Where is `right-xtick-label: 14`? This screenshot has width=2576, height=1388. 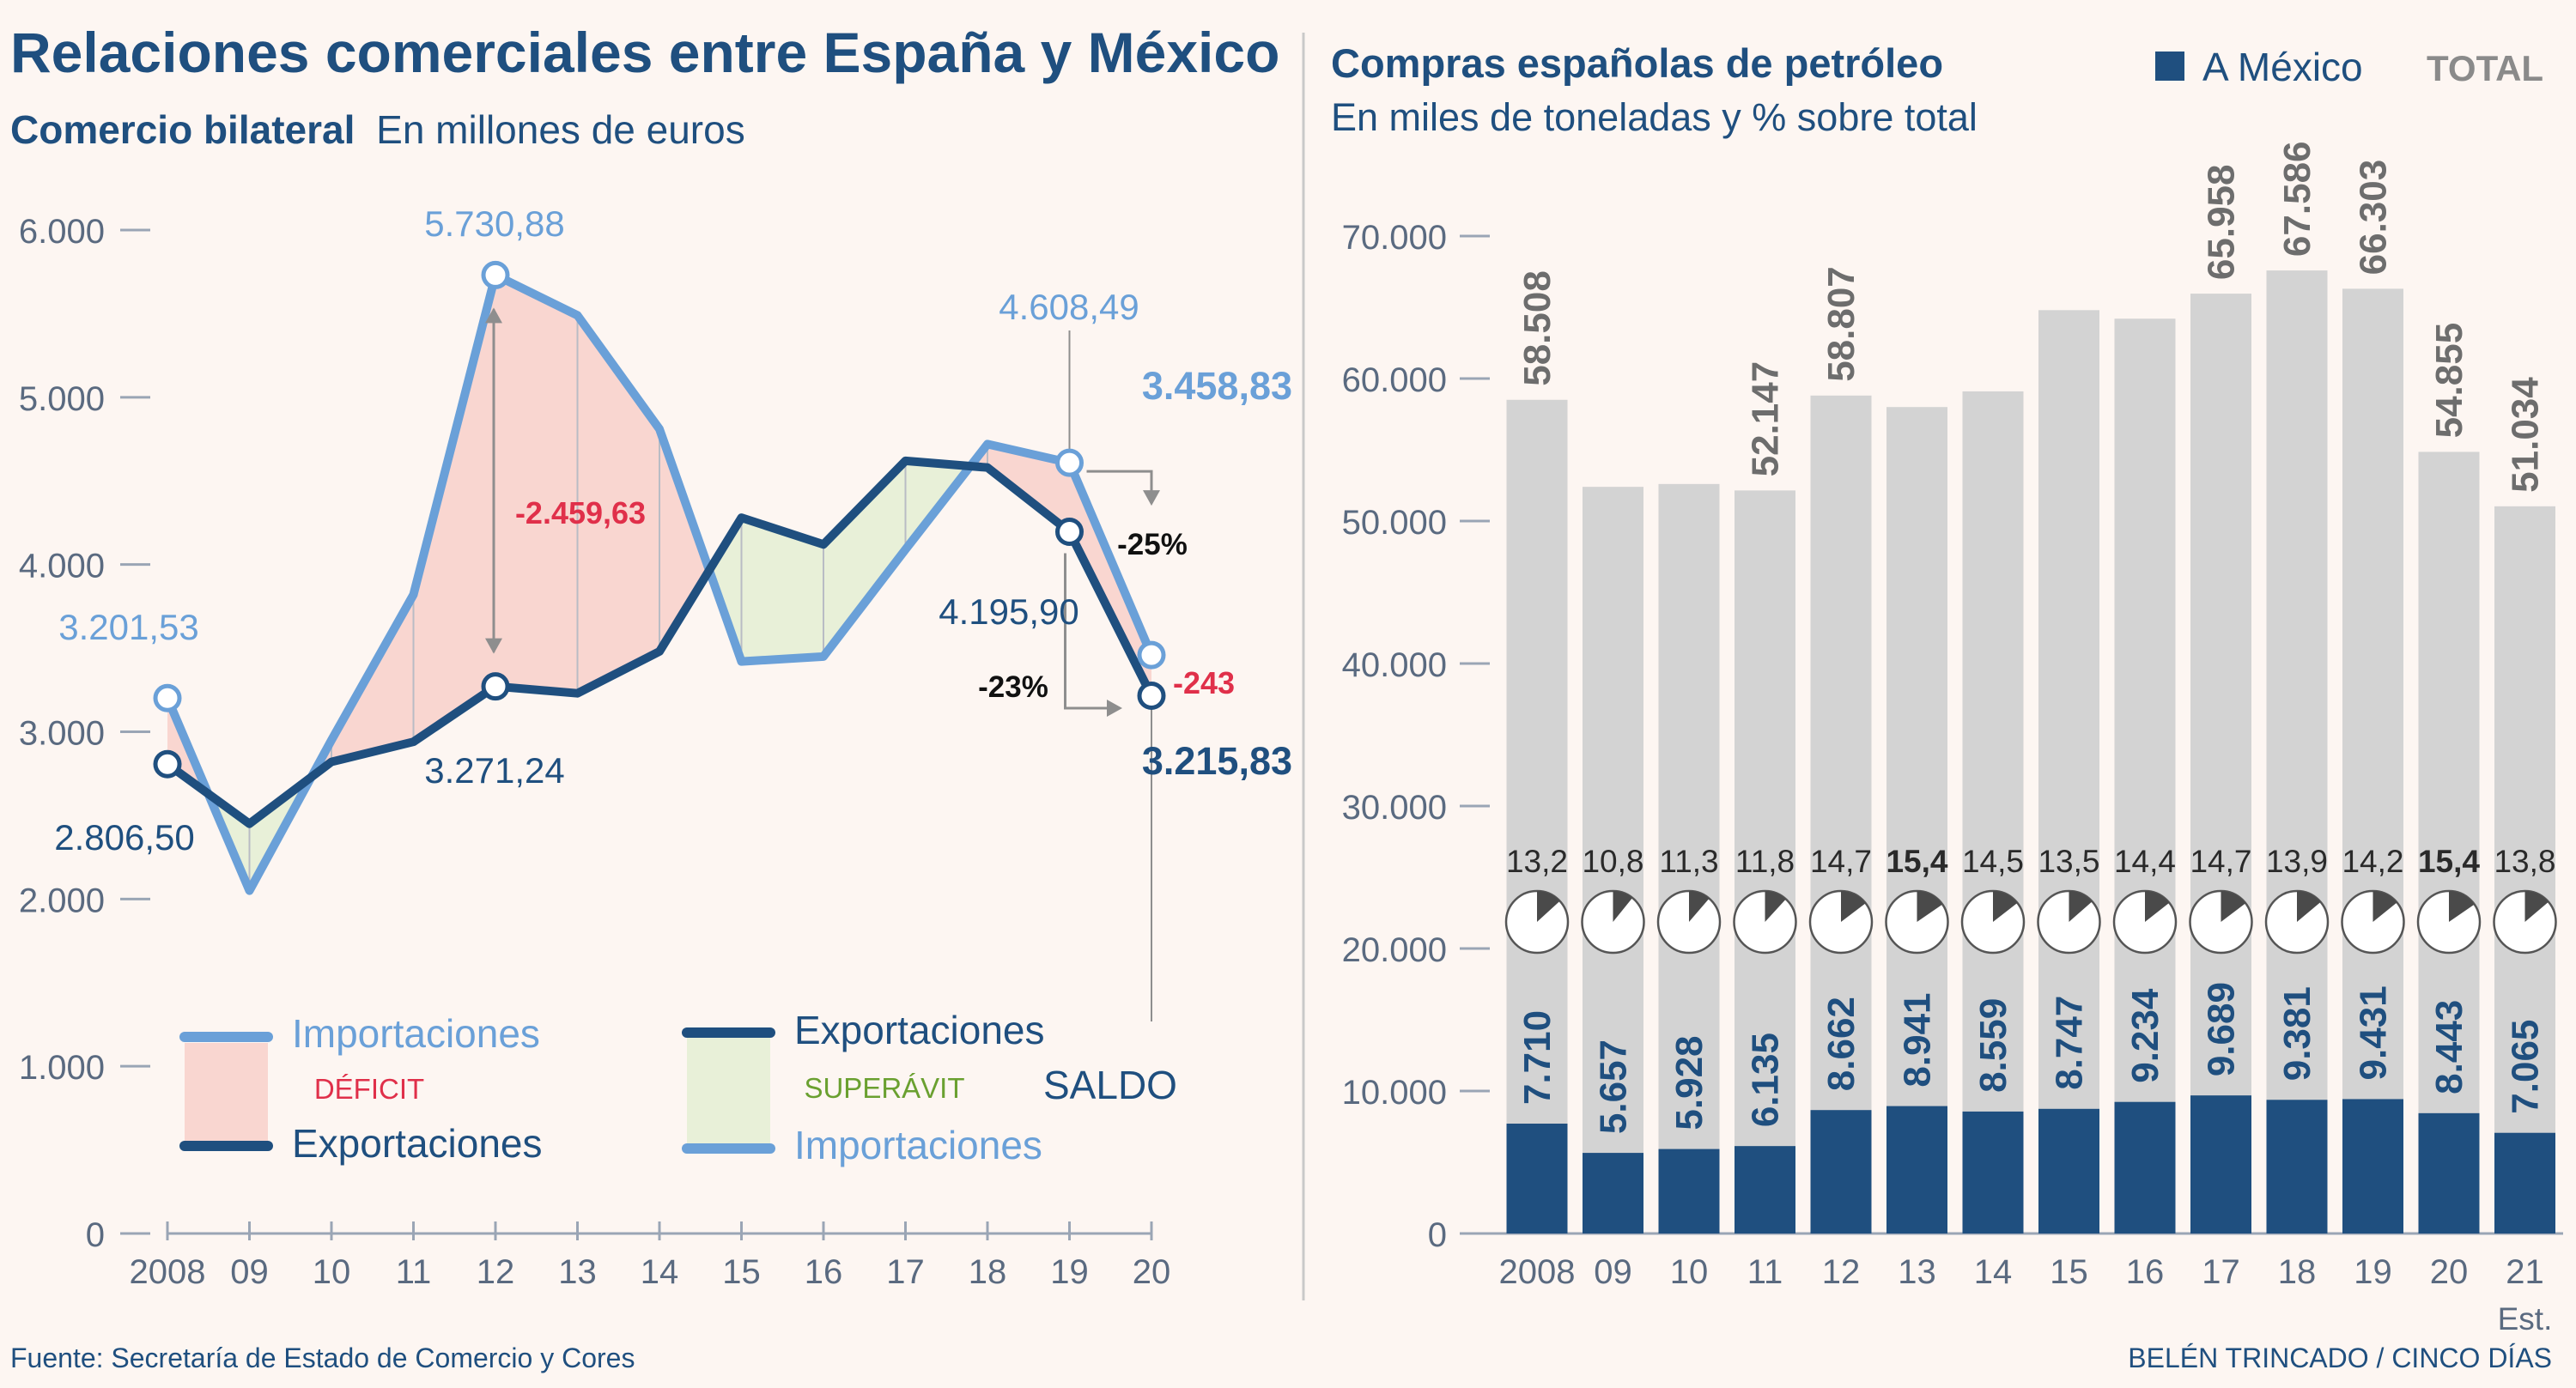 right-xtick-label: 14 is located at coordinates (1994, 1272).